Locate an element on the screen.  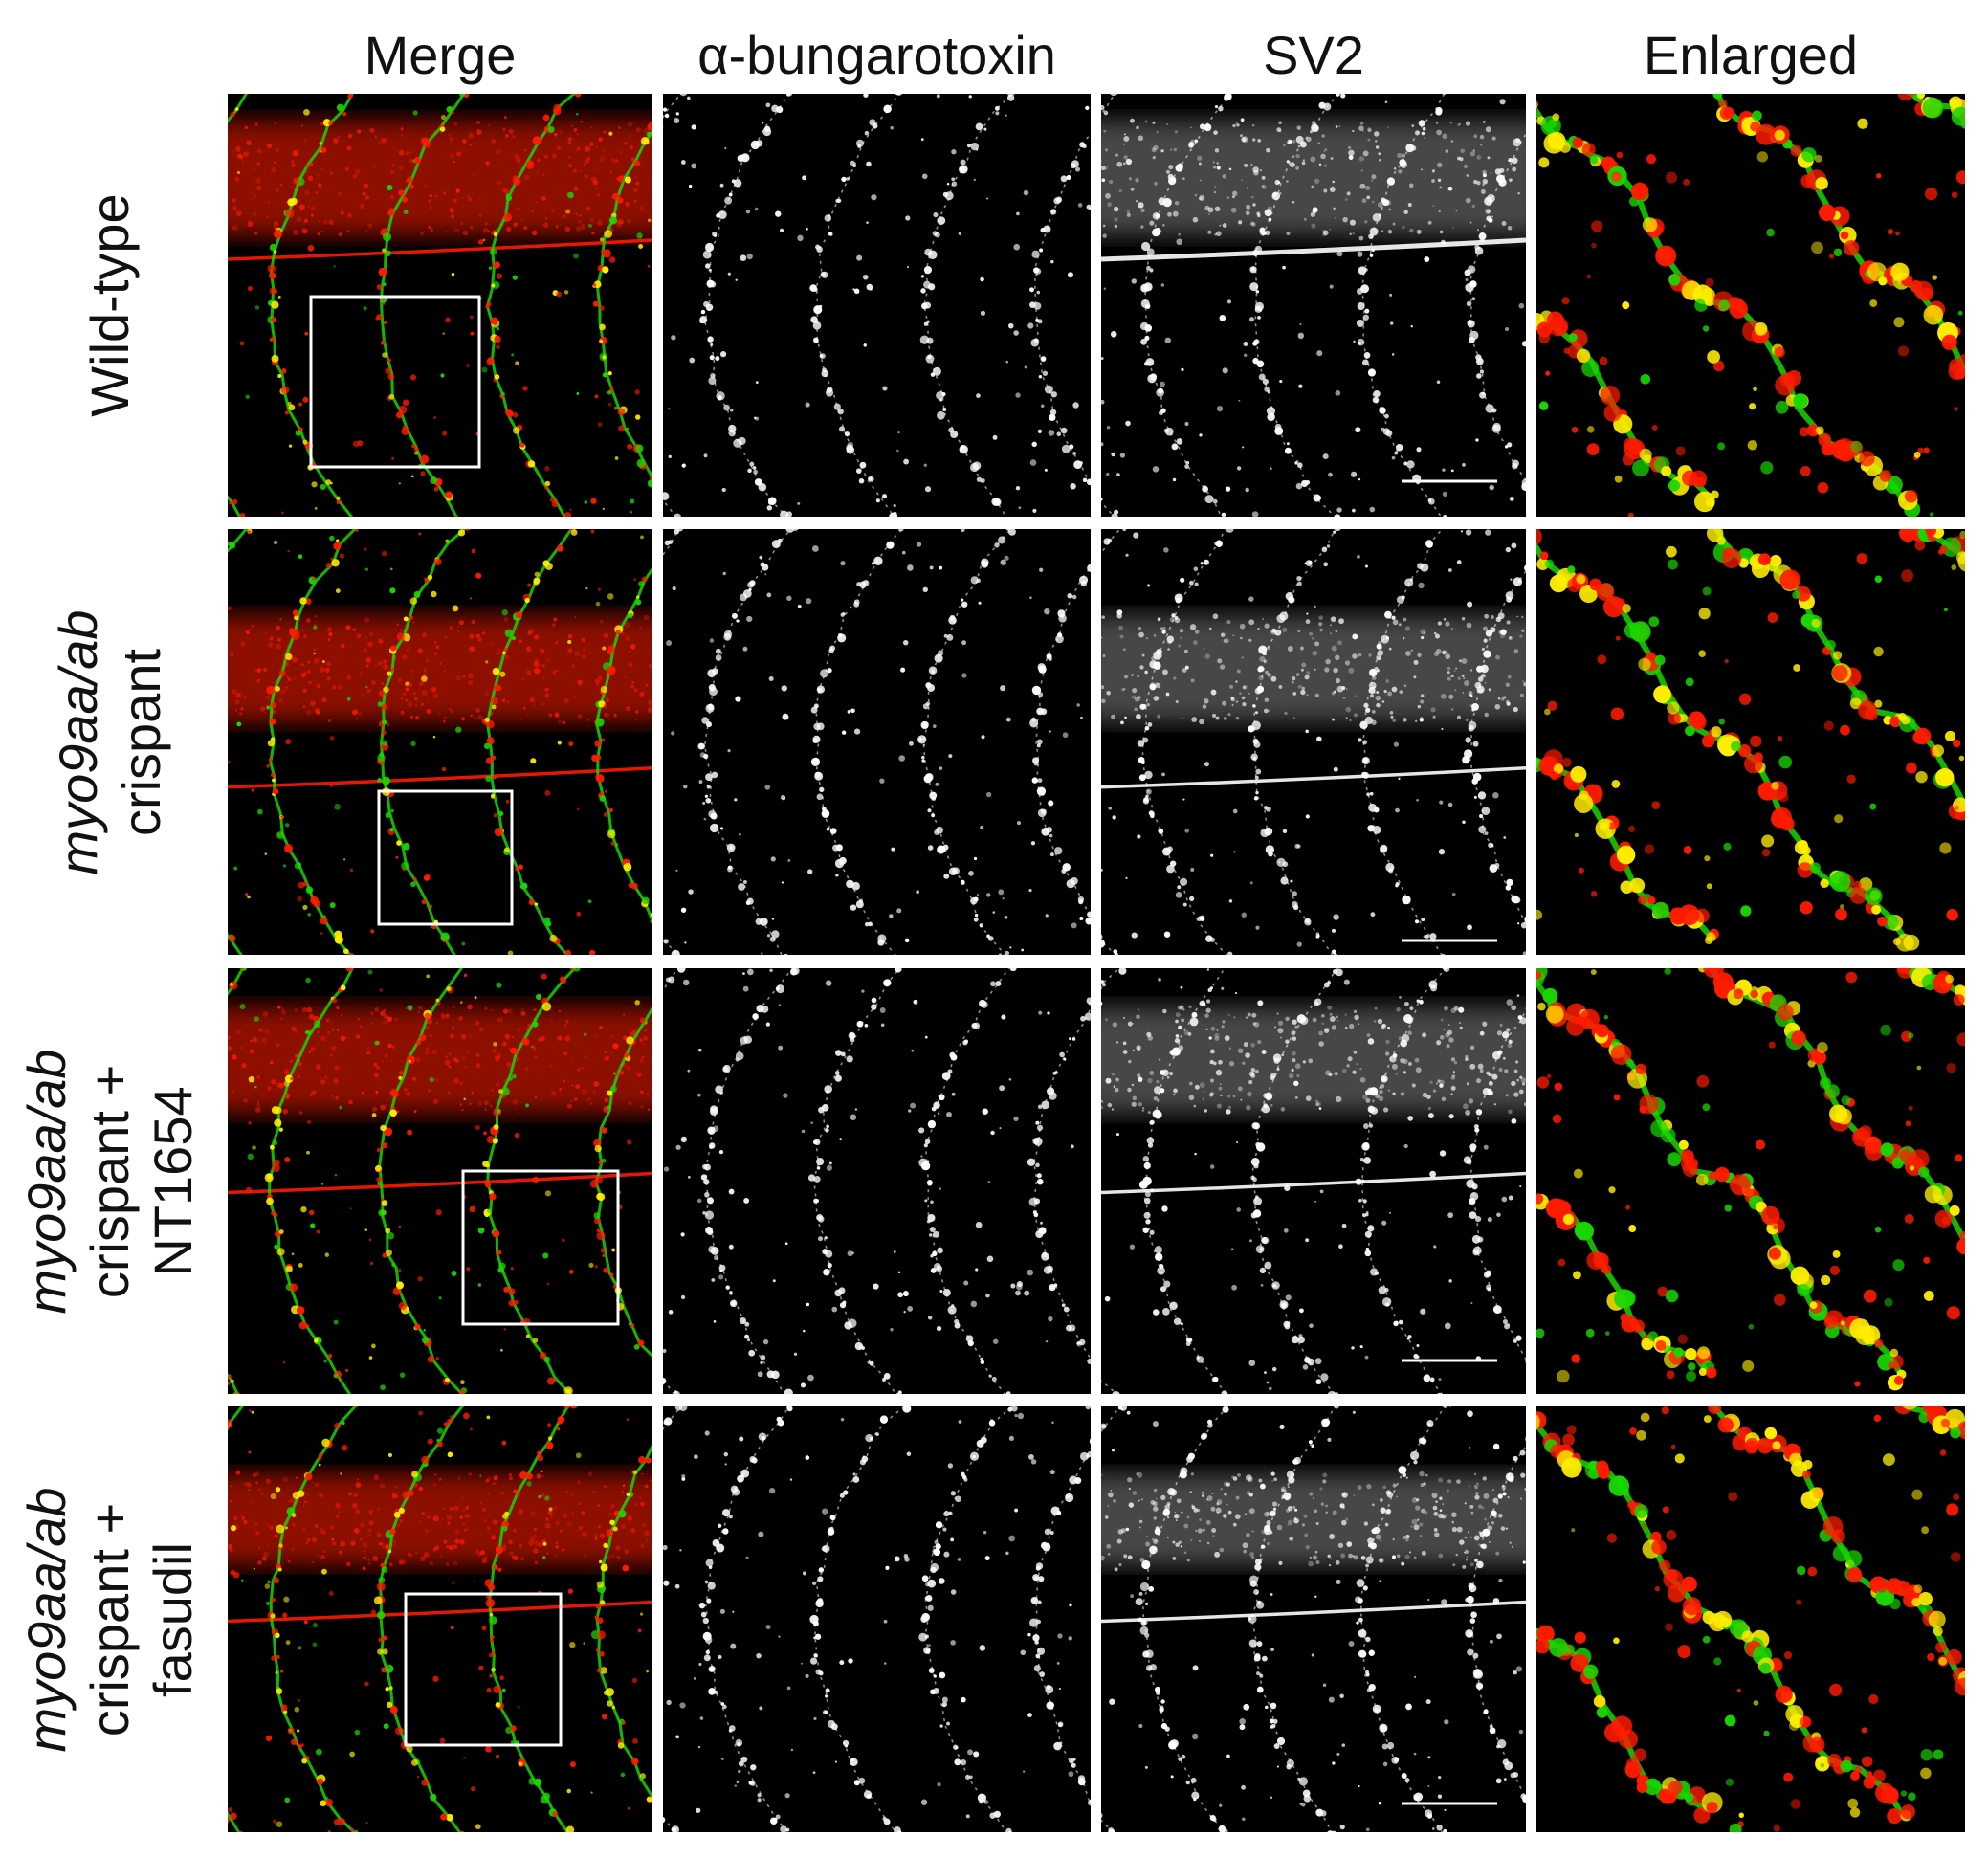
column-title-3: SV2 is located at coordinates (1313, 55).